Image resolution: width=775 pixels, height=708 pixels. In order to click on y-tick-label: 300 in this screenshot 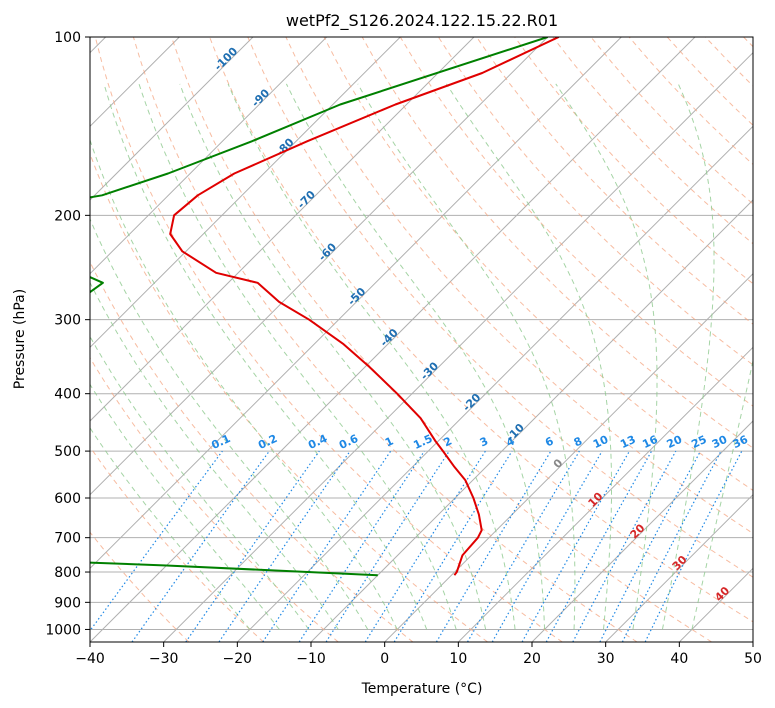, I will do `click(67, 321)`.